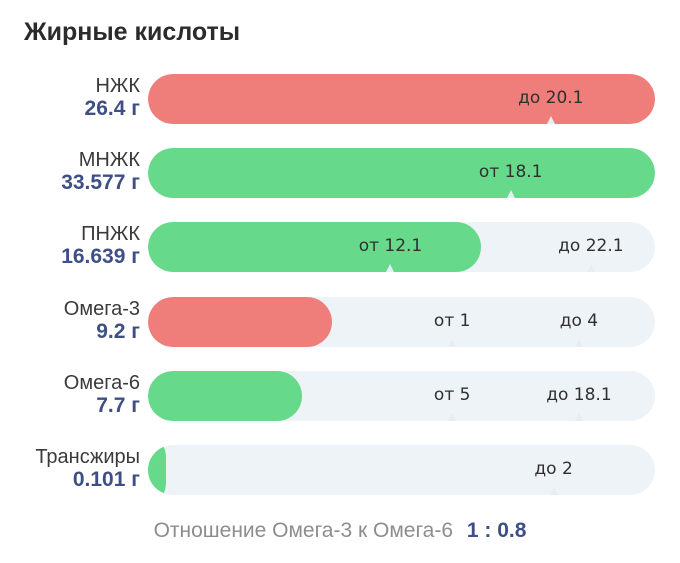 The image size is (680, 563). I want to click on mark-label: до 22.1, so click(591, 246).